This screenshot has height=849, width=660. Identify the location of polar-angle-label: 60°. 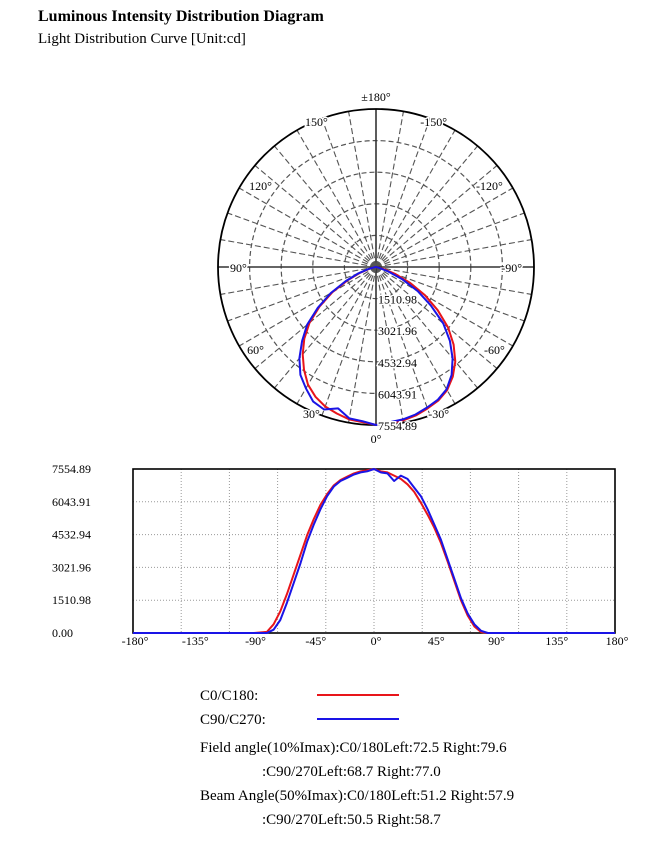
(255, 350).